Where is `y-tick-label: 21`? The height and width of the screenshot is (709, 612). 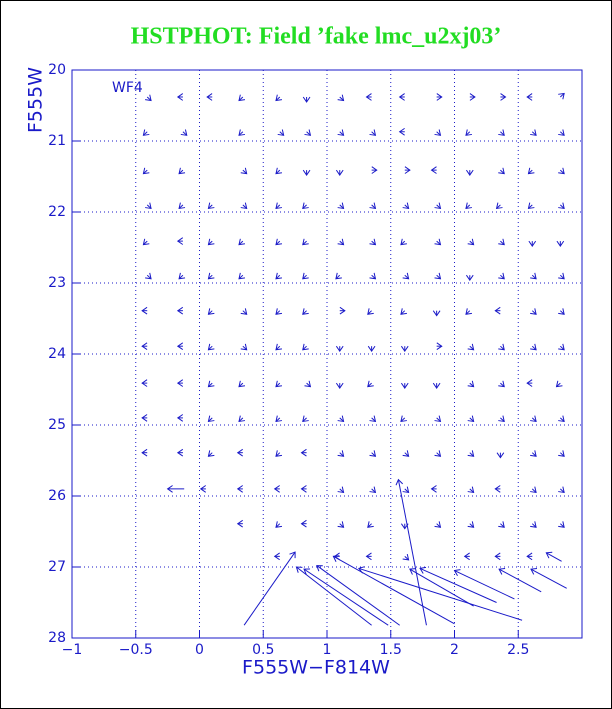
y-tick-label: 21 is located at coordinates (57, 141).